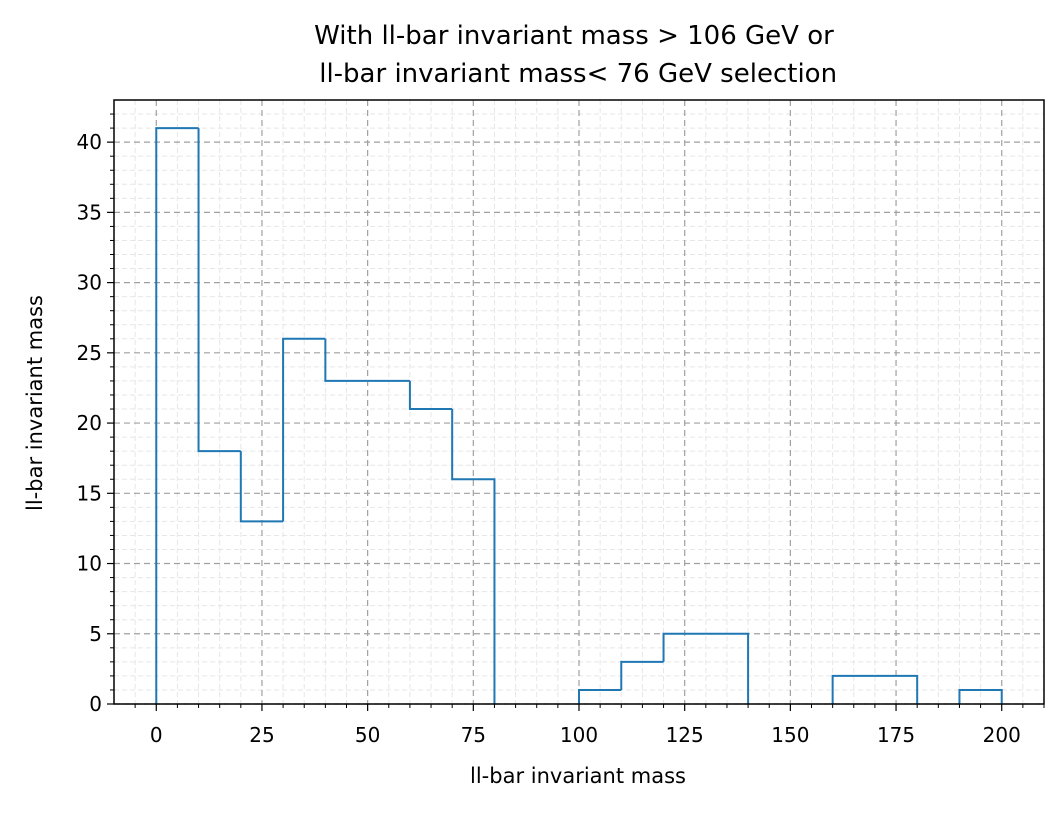 The image size is (1063, 815). Describe the element at coordinates (89, 564) in the screenshot. I see `y-tick-label: 10` at that location.